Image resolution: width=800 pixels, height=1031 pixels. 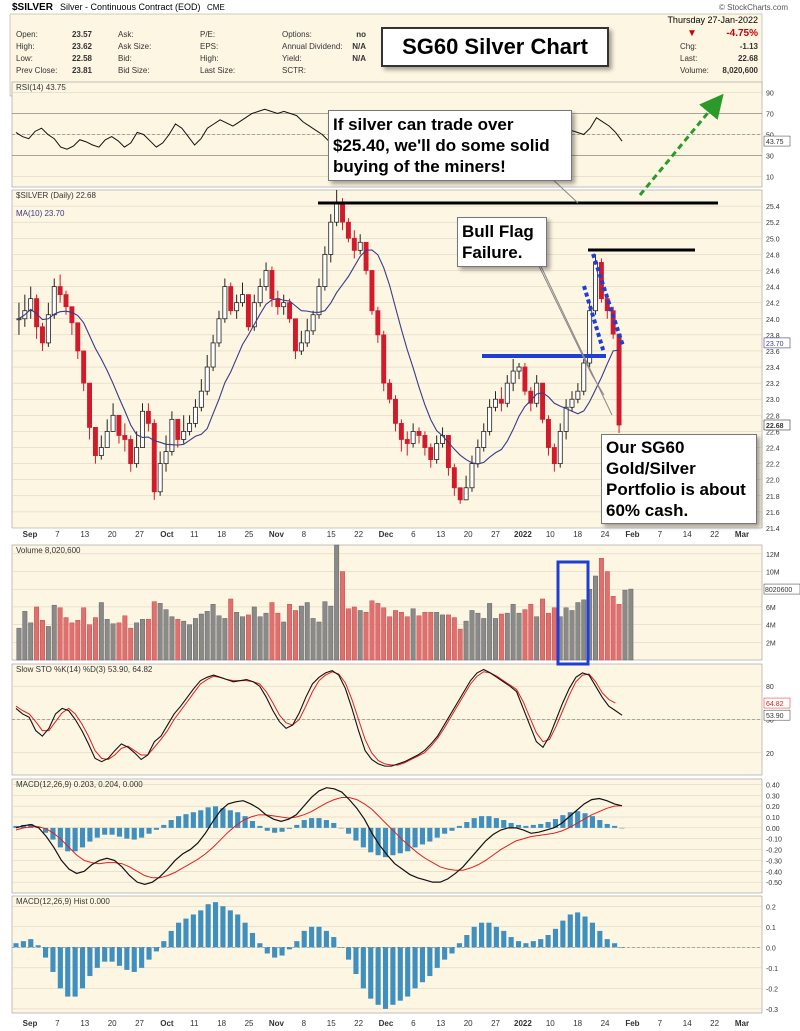 What do you see at coordinates (139, 1023) in the screenshot?
I see `x-tick-label: 27` at bounding box center [139, 1023].